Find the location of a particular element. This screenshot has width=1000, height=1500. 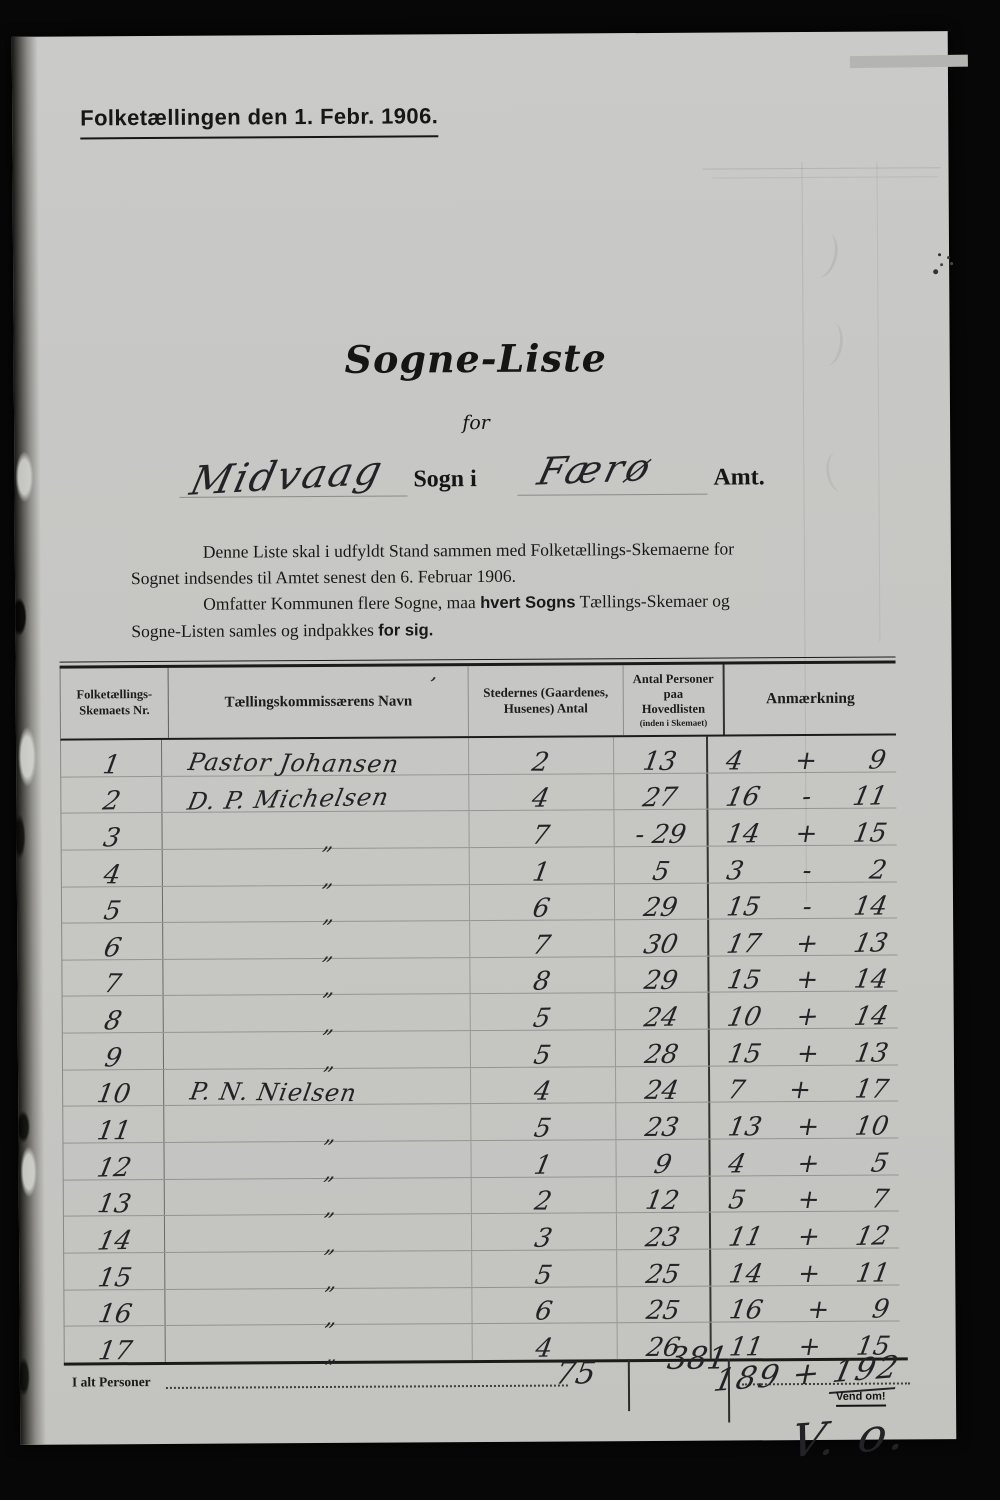

table-row: 6 „ 7 30 17 +13 is located at coordinates (480, 941).